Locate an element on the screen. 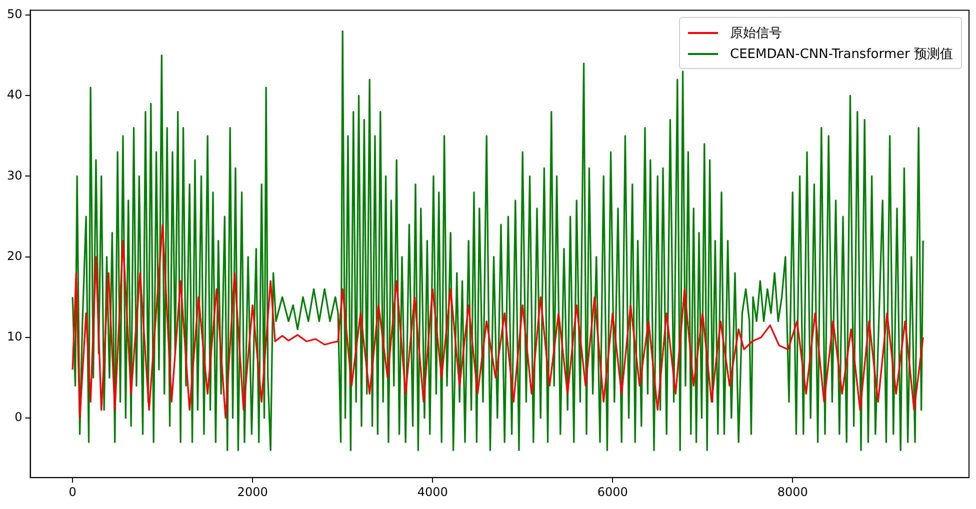  y-tick-label: 30 is located at coordinates (14, 175).